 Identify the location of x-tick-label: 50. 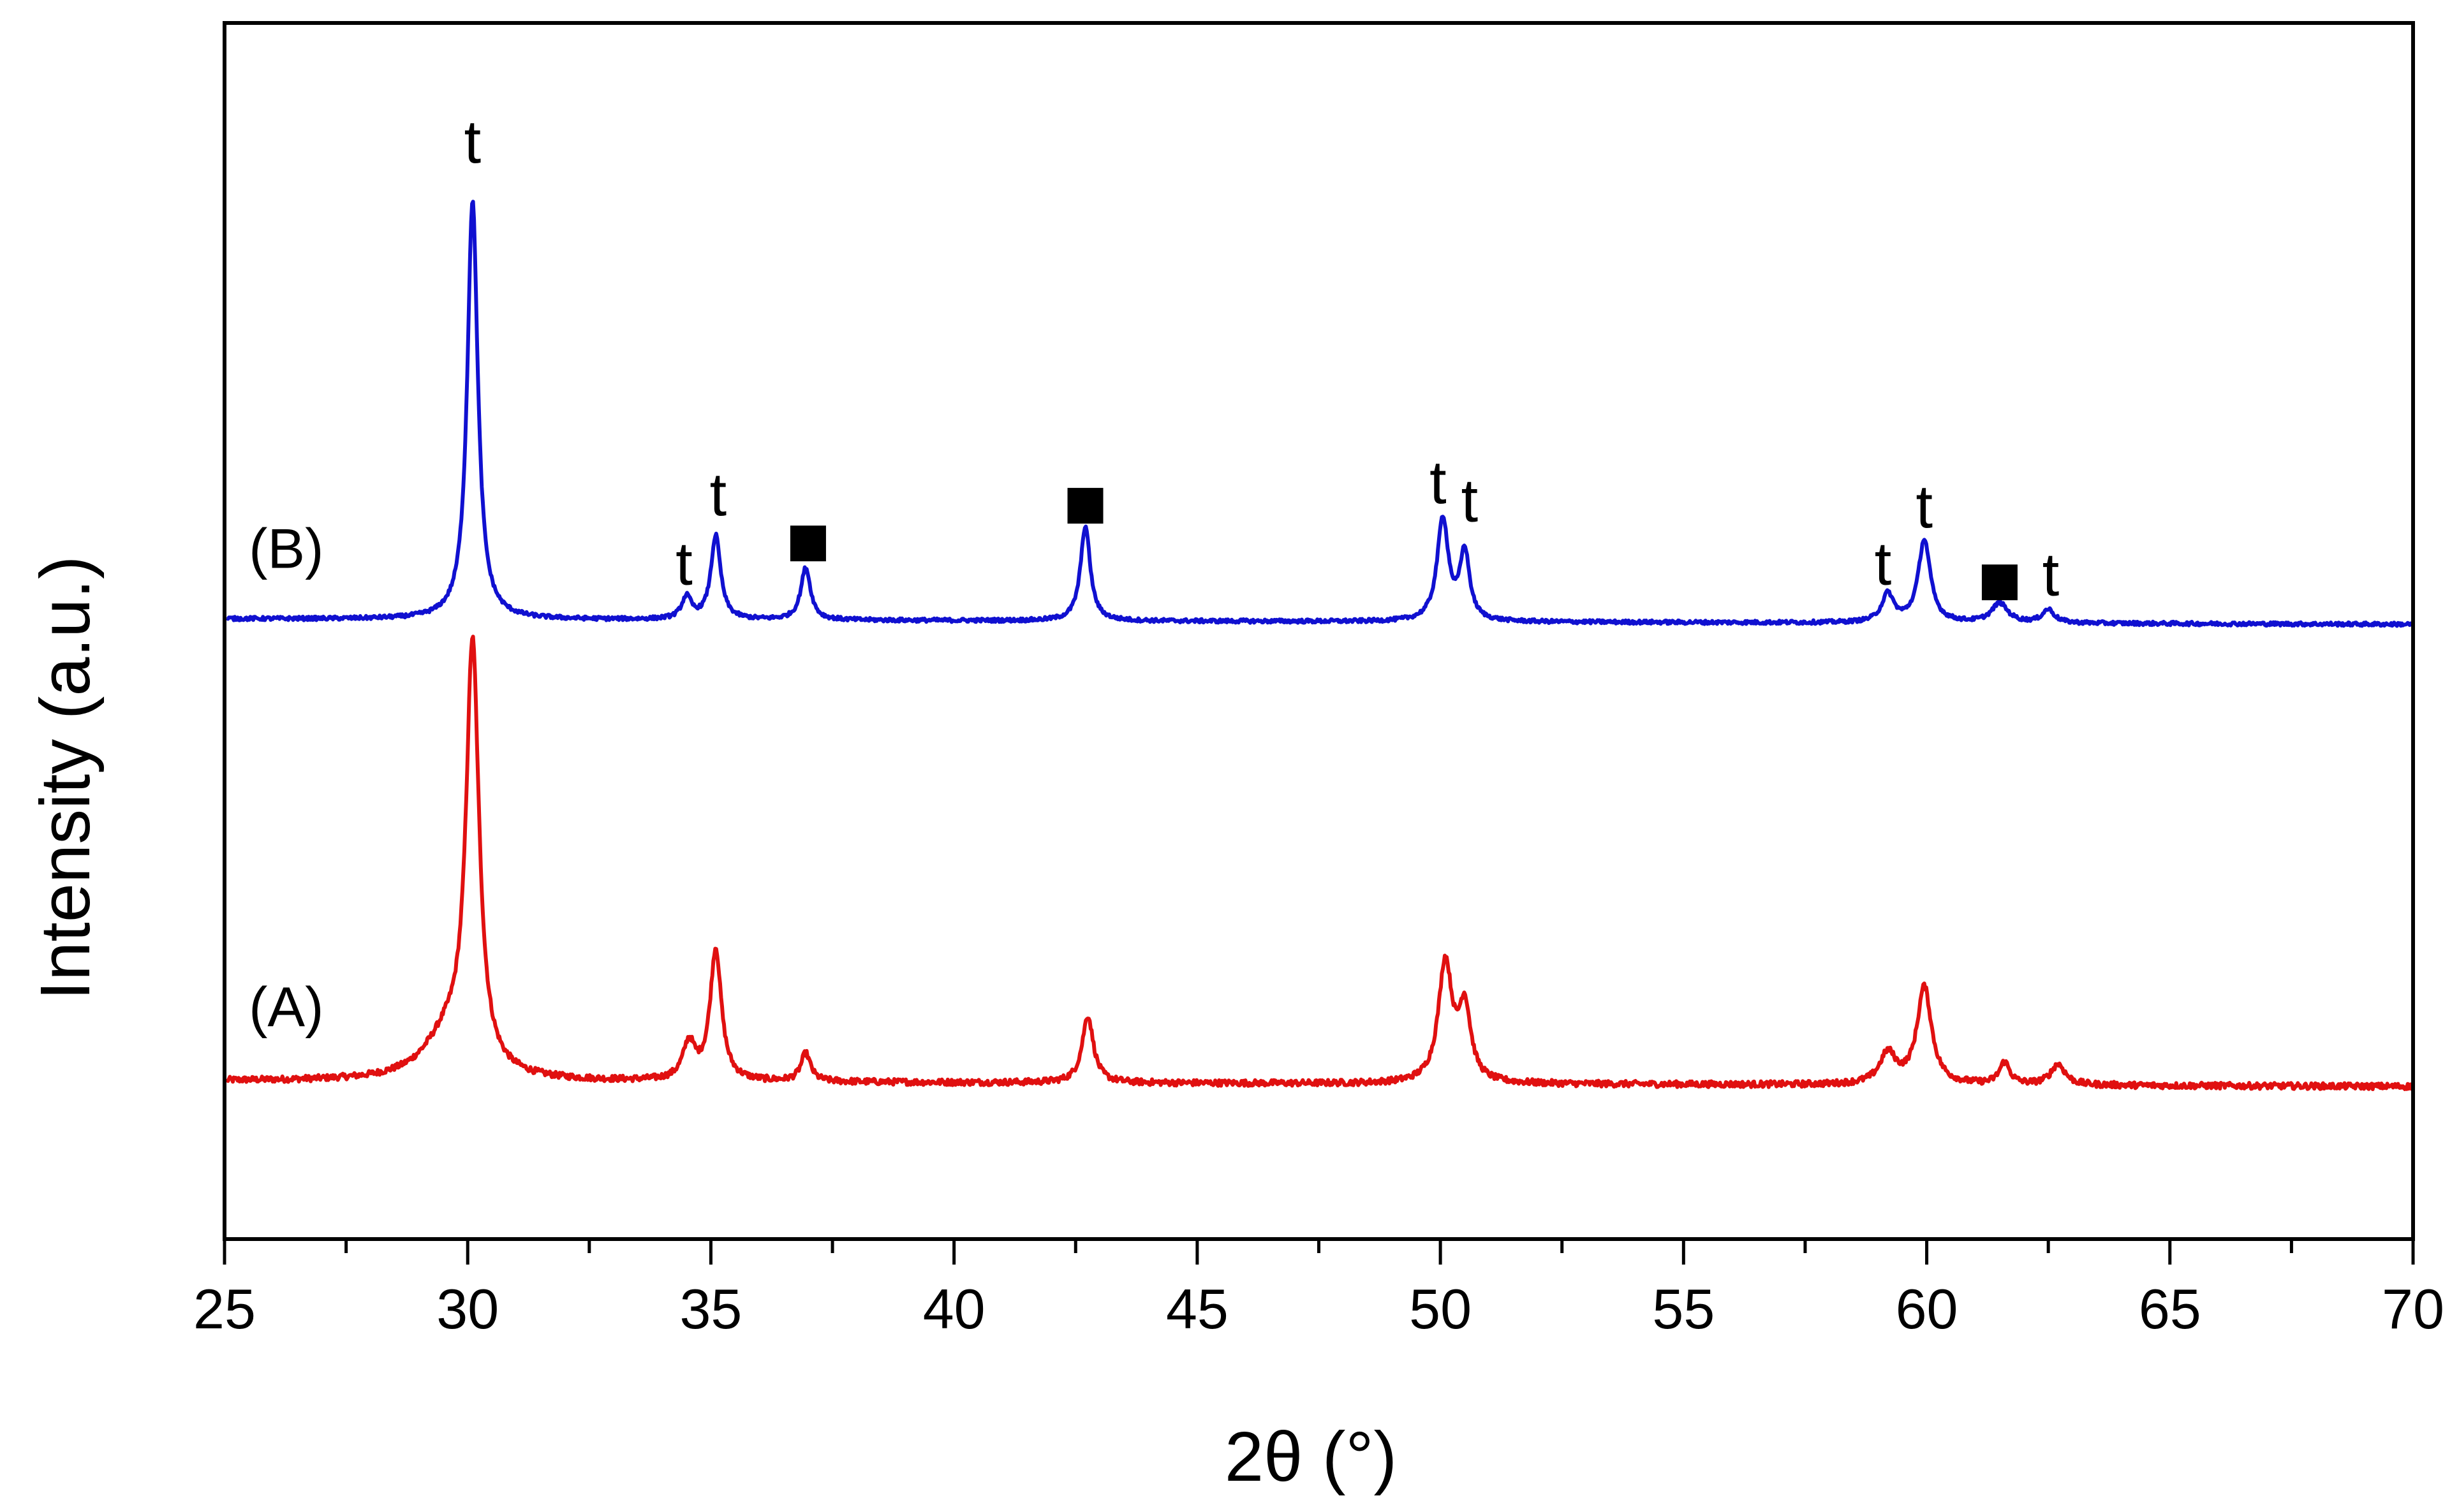
(1440, 1308).